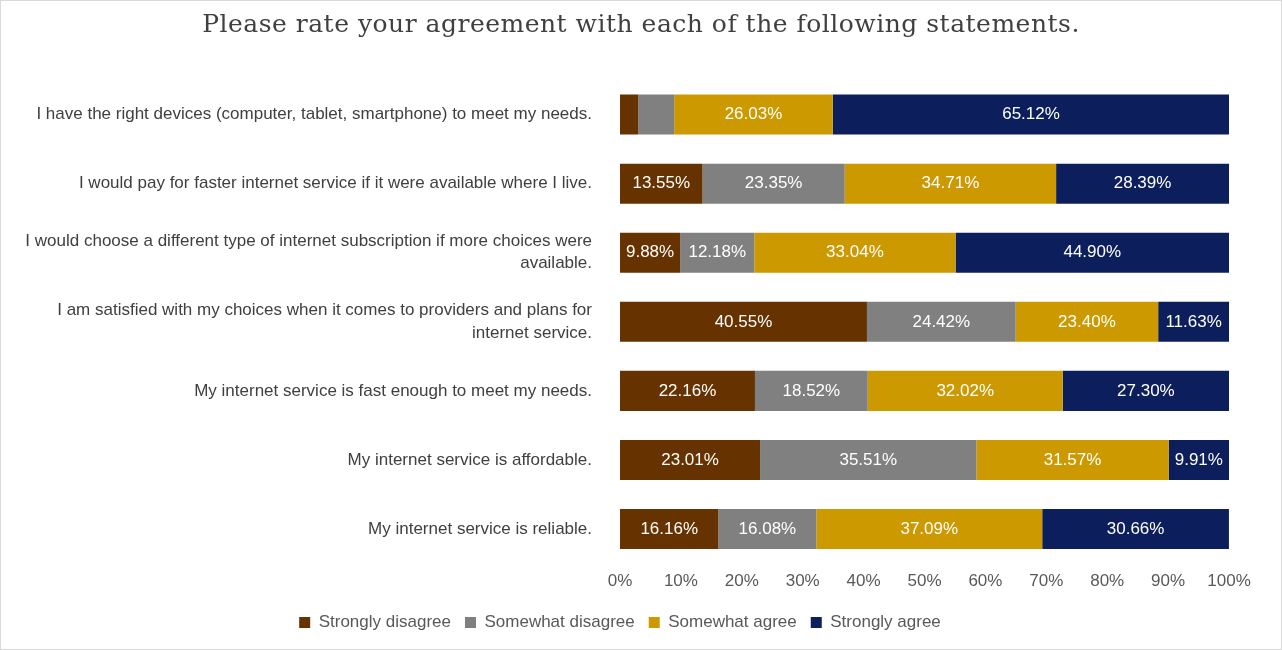 The width and height of the screenshot is (1282, 650). Describe the element at coordinates (1046, 581) in the screenshot. I see `x-tick-label: 70%` at that location.